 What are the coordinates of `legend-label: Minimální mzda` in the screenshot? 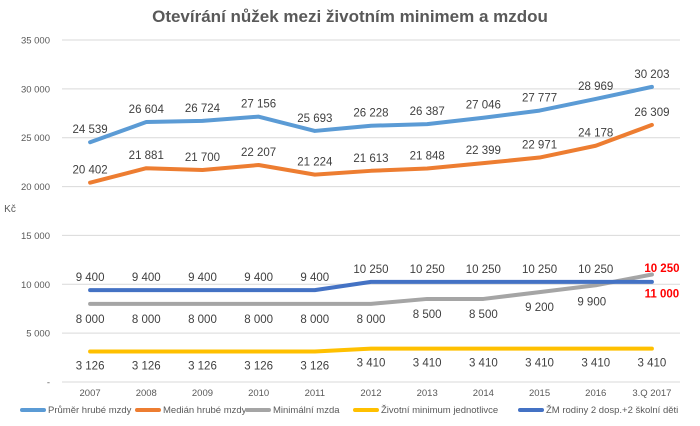 It's located at (306, 410).